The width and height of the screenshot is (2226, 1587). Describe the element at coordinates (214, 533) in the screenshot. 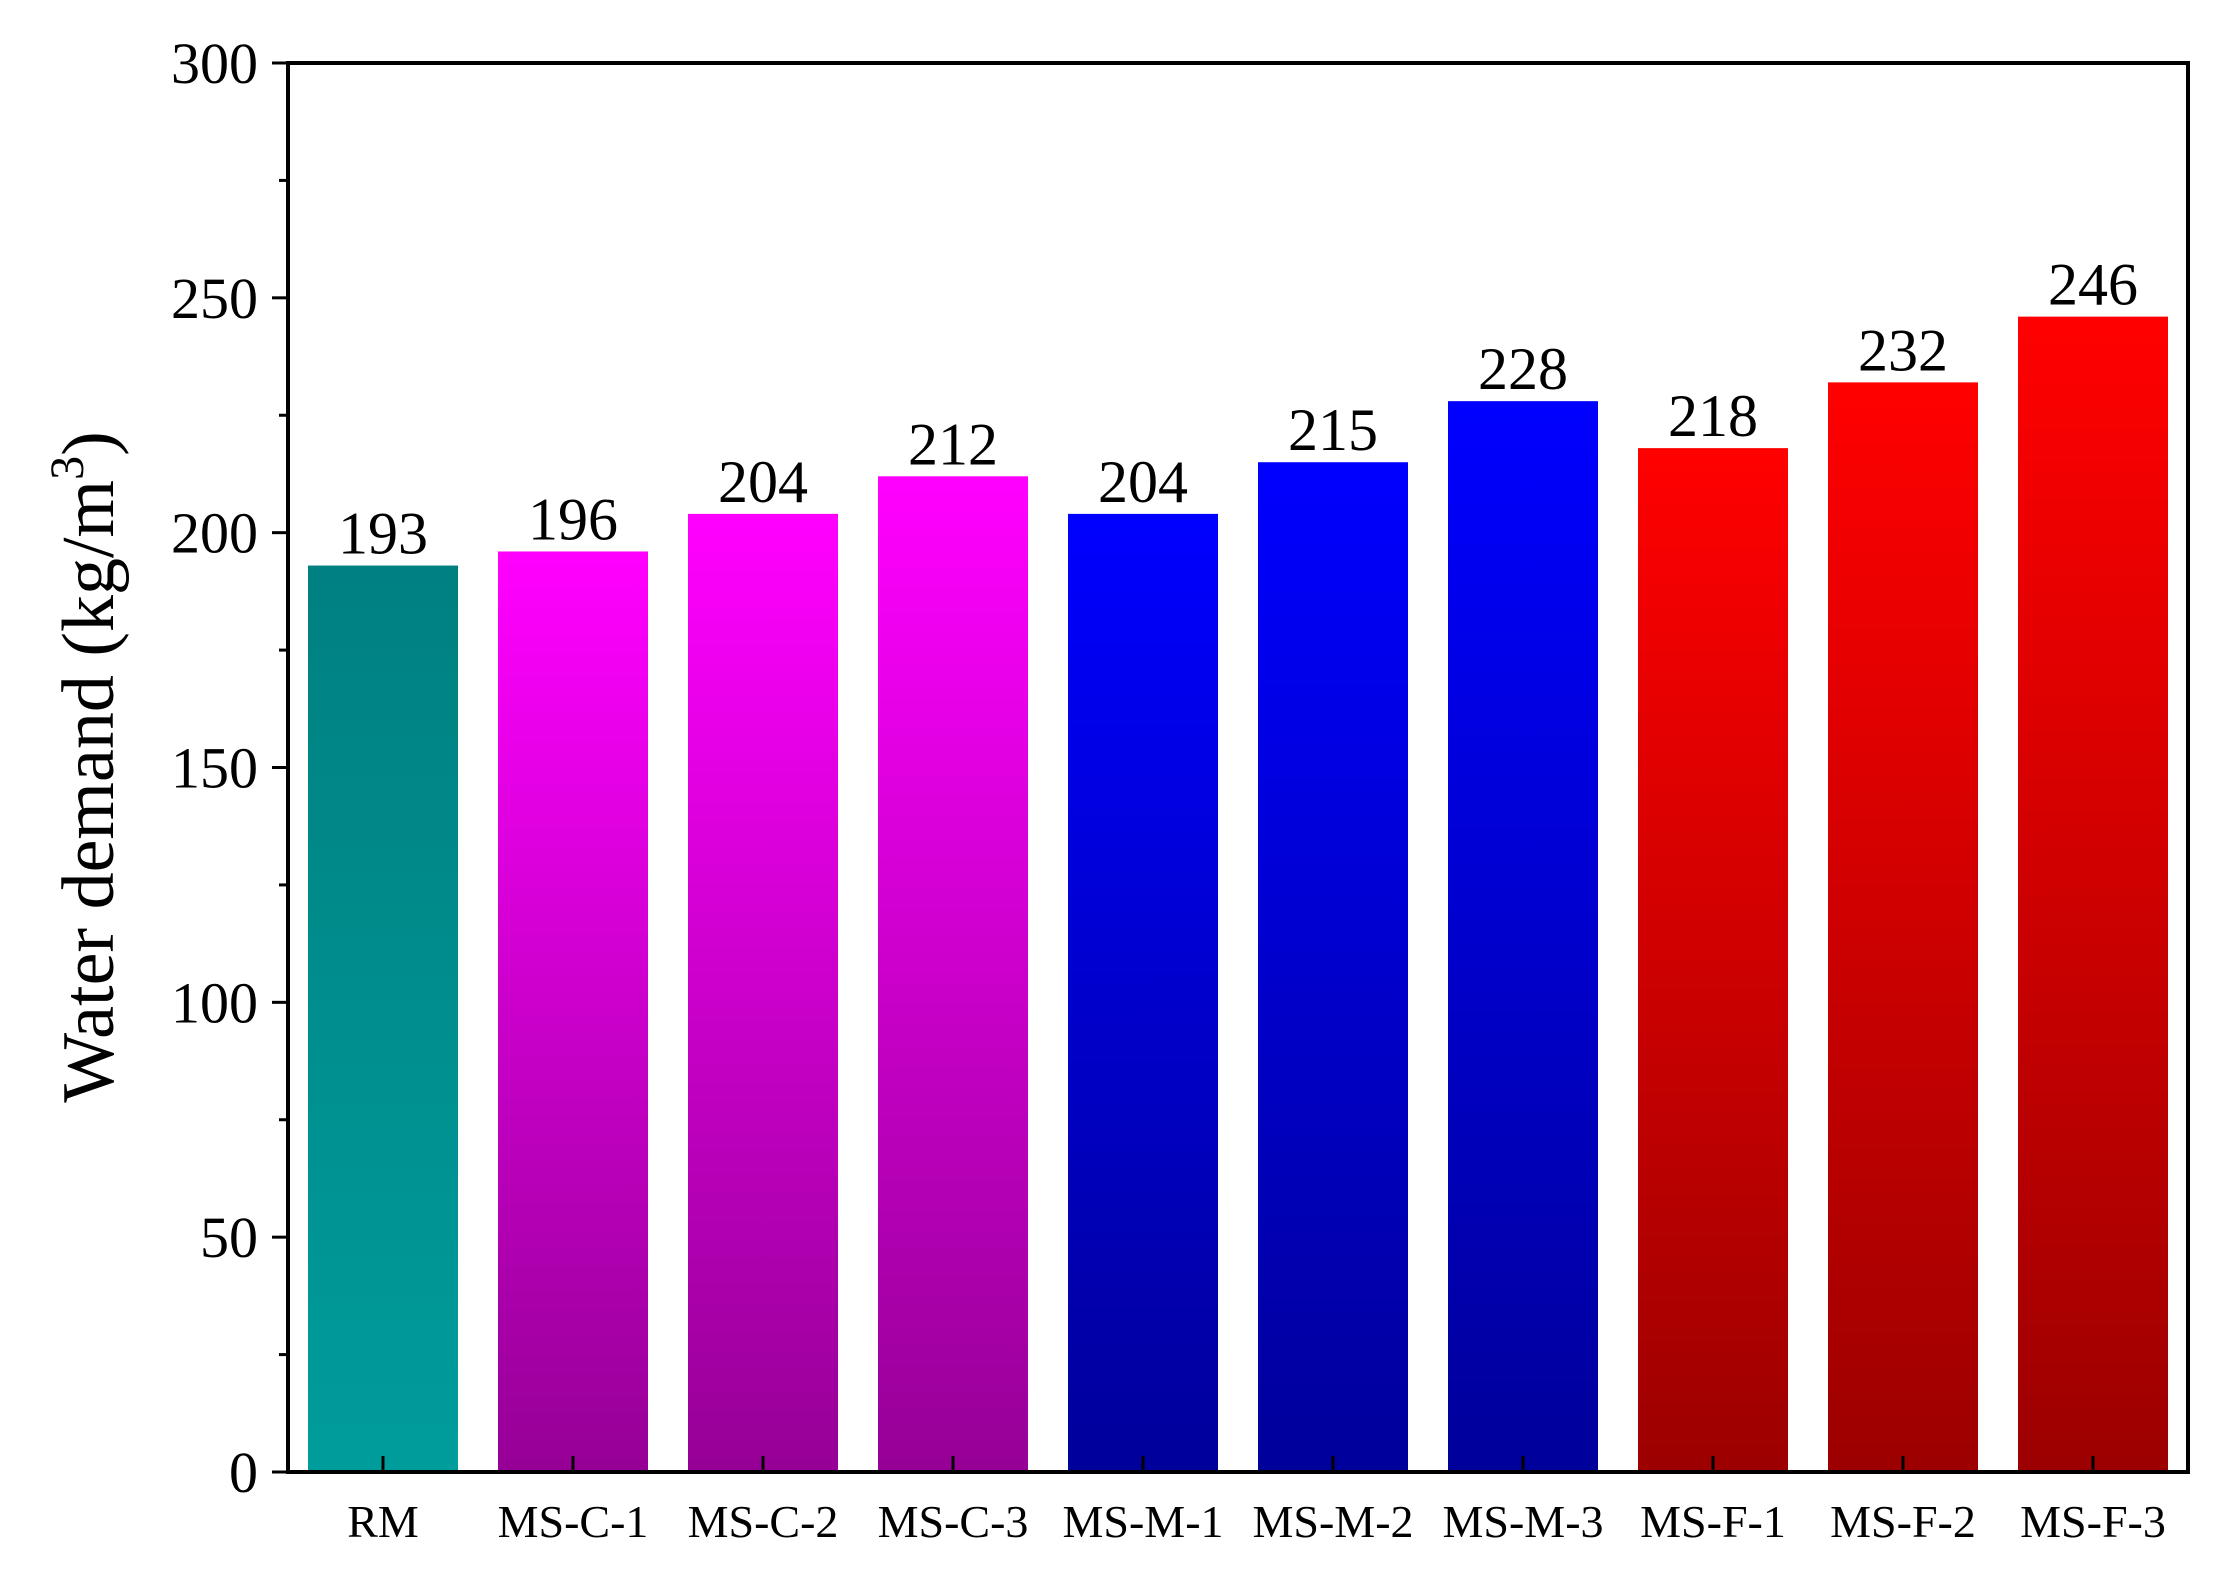

I see `y-tick-label-200: 200` at that location.